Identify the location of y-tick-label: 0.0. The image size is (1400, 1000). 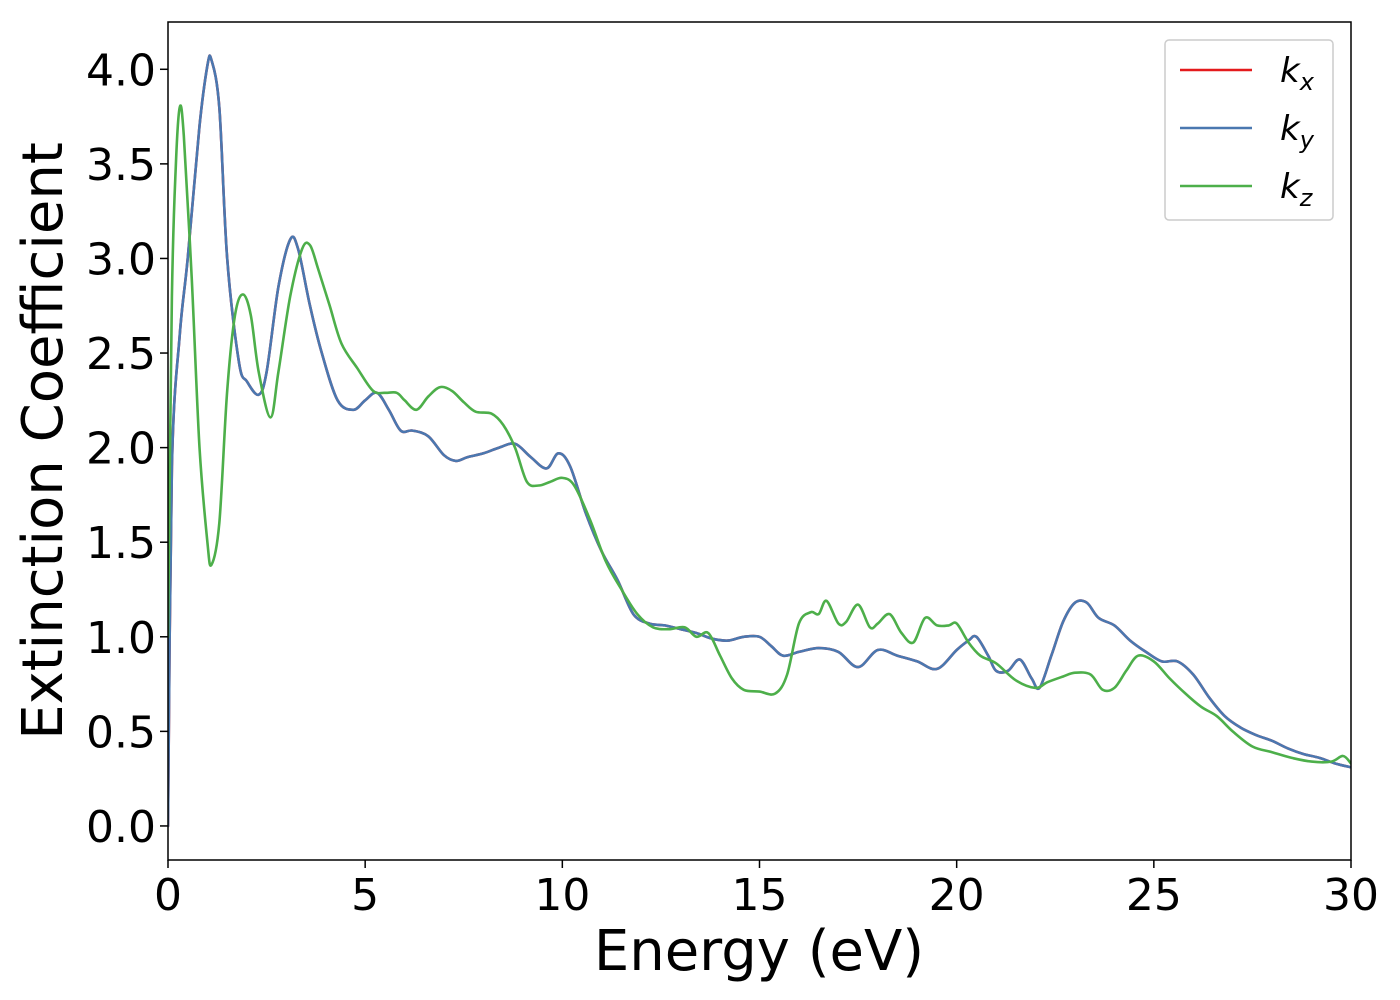
(121, 827).